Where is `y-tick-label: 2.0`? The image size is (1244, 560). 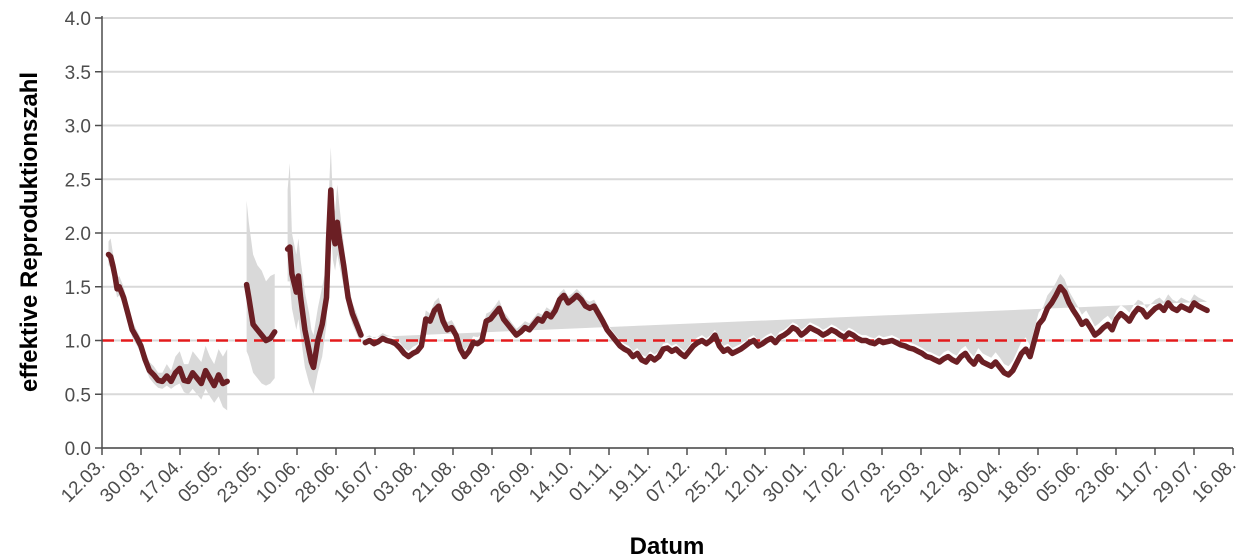 y-tick-label: 2.0 is located at coordinates (78, 234).